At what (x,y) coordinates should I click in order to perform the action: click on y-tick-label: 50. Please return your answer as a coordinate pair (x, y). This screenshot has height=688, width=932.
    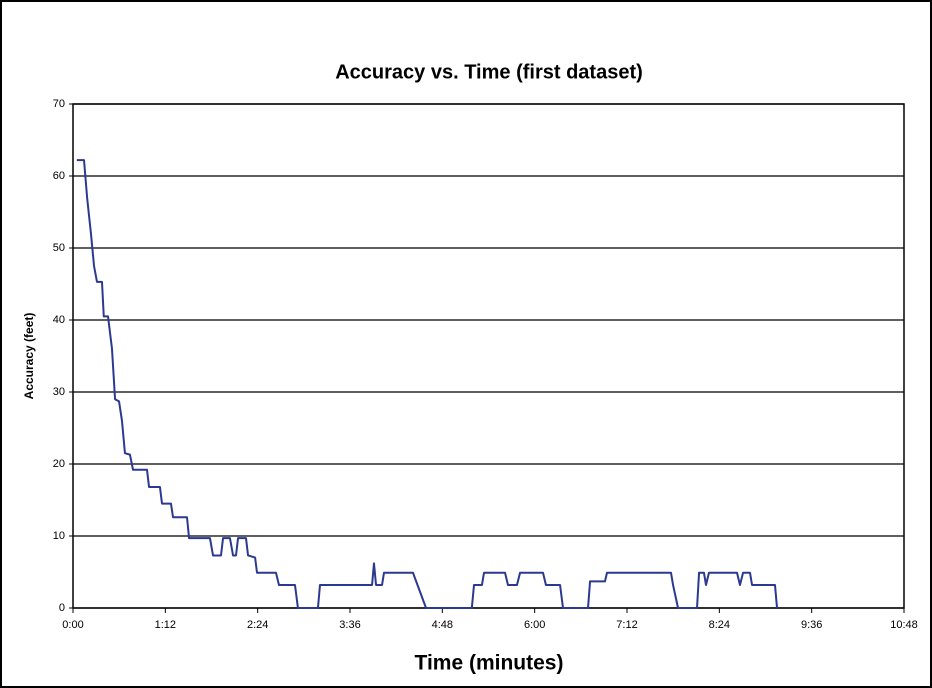
    Looking at the image, I should click on (59, 248).